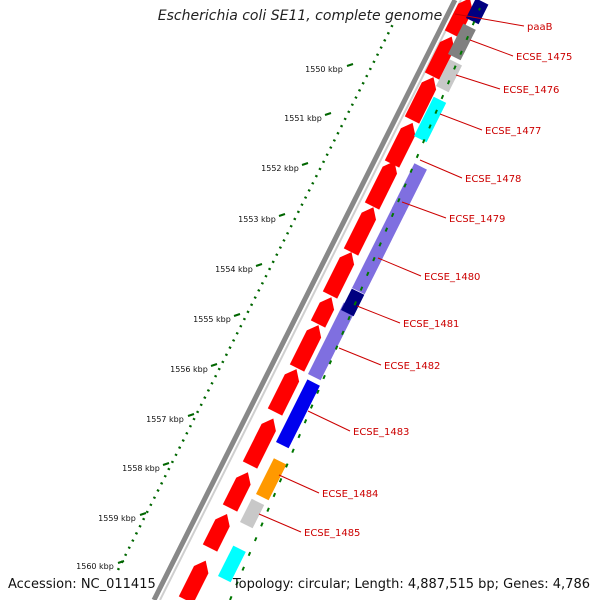  Describe the element at coordinates (513, 131) in the screenshot. I see `gene-label: ECSE_1477` at that location.